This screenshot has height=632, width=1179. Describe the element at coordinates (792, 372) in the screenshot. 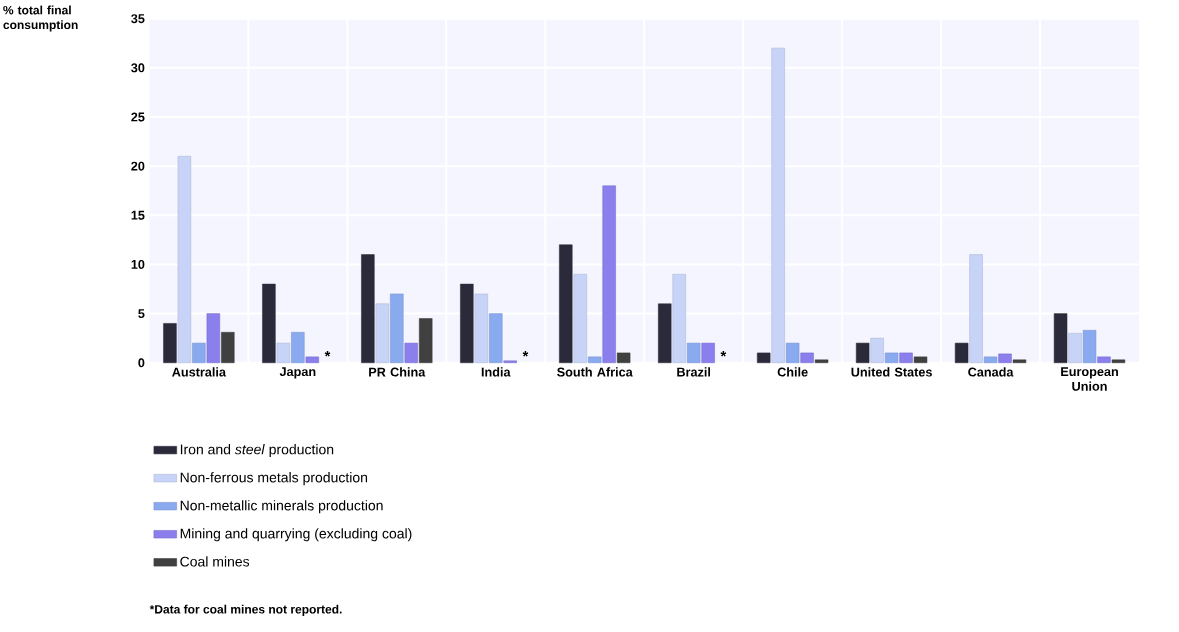

I see `x-tick-label: Chile` at that location.